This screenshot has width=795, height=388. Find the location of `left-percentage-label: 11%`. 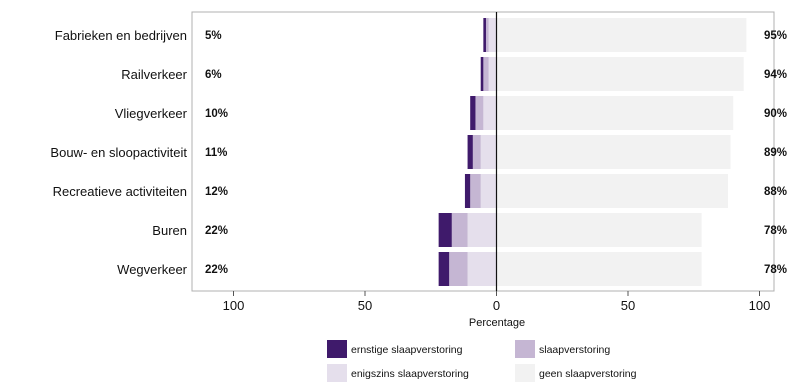

left-percentage-label: 11% is located at coordinates (216, 153).